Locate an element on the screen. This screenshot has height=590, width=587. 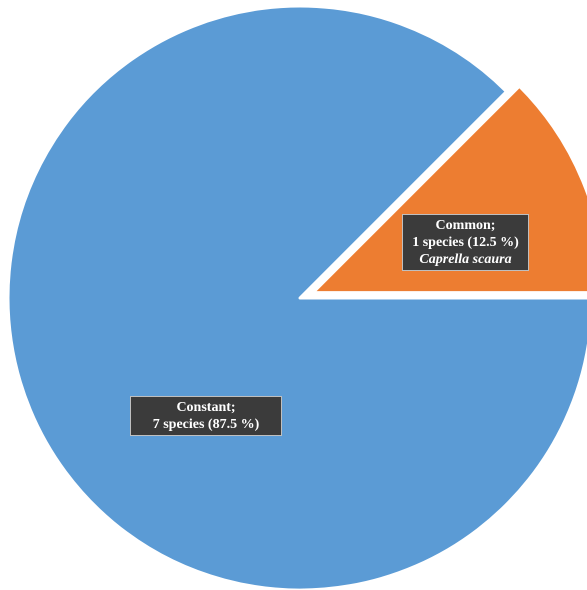
data-label-common-species: Caprella scaura is located at coordinates (465, 259).